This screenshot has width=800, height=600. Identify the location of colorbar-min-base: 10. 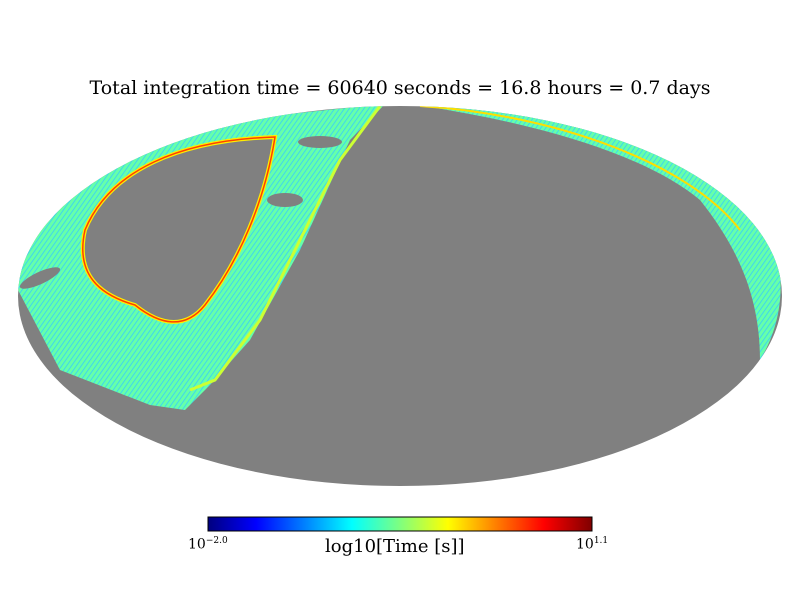
(197, 544).